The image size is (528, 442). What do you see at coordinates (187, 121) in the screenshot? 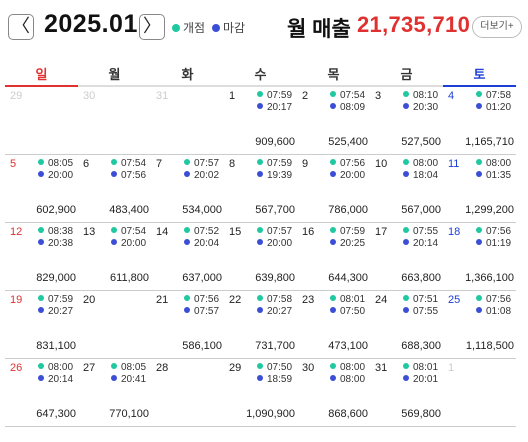
I see `day-cell: 31` at bounding box center [187, 121].